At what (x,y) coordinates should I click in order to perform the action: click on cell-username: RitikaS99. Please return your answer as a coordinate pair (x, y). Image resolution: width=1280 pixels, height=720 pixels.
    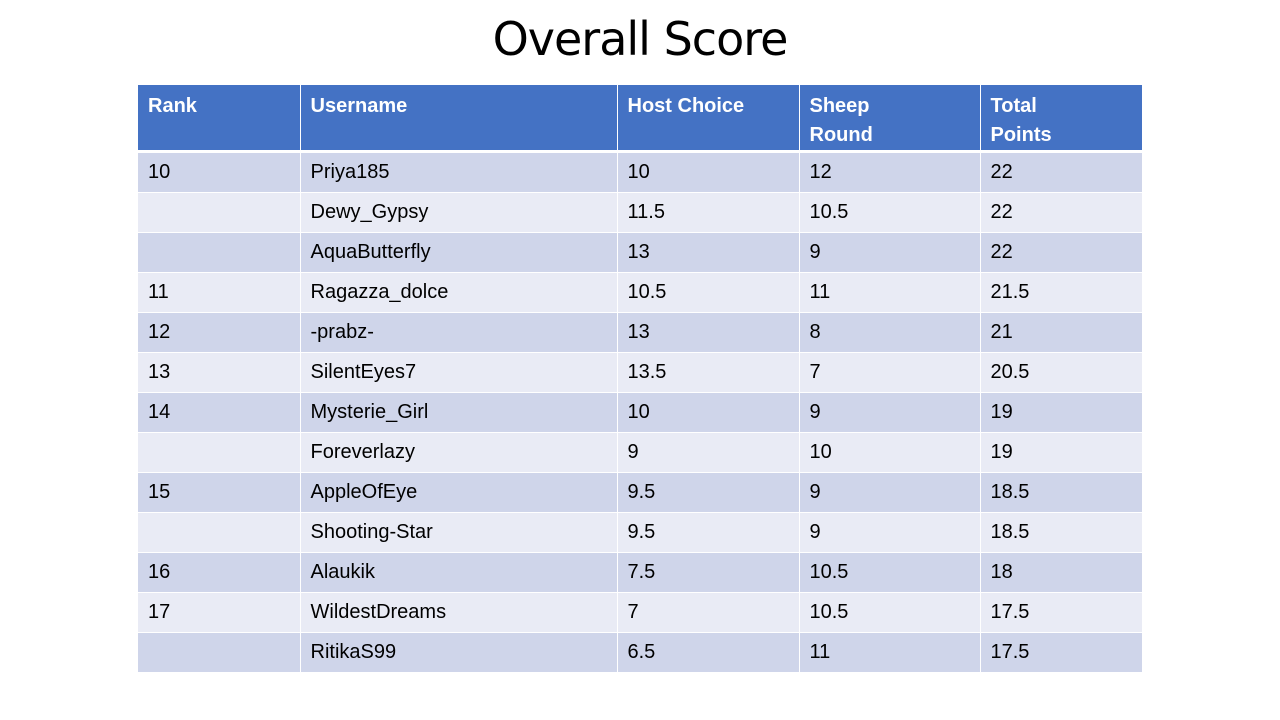
    Looking at the image, I should click on (458, 652).